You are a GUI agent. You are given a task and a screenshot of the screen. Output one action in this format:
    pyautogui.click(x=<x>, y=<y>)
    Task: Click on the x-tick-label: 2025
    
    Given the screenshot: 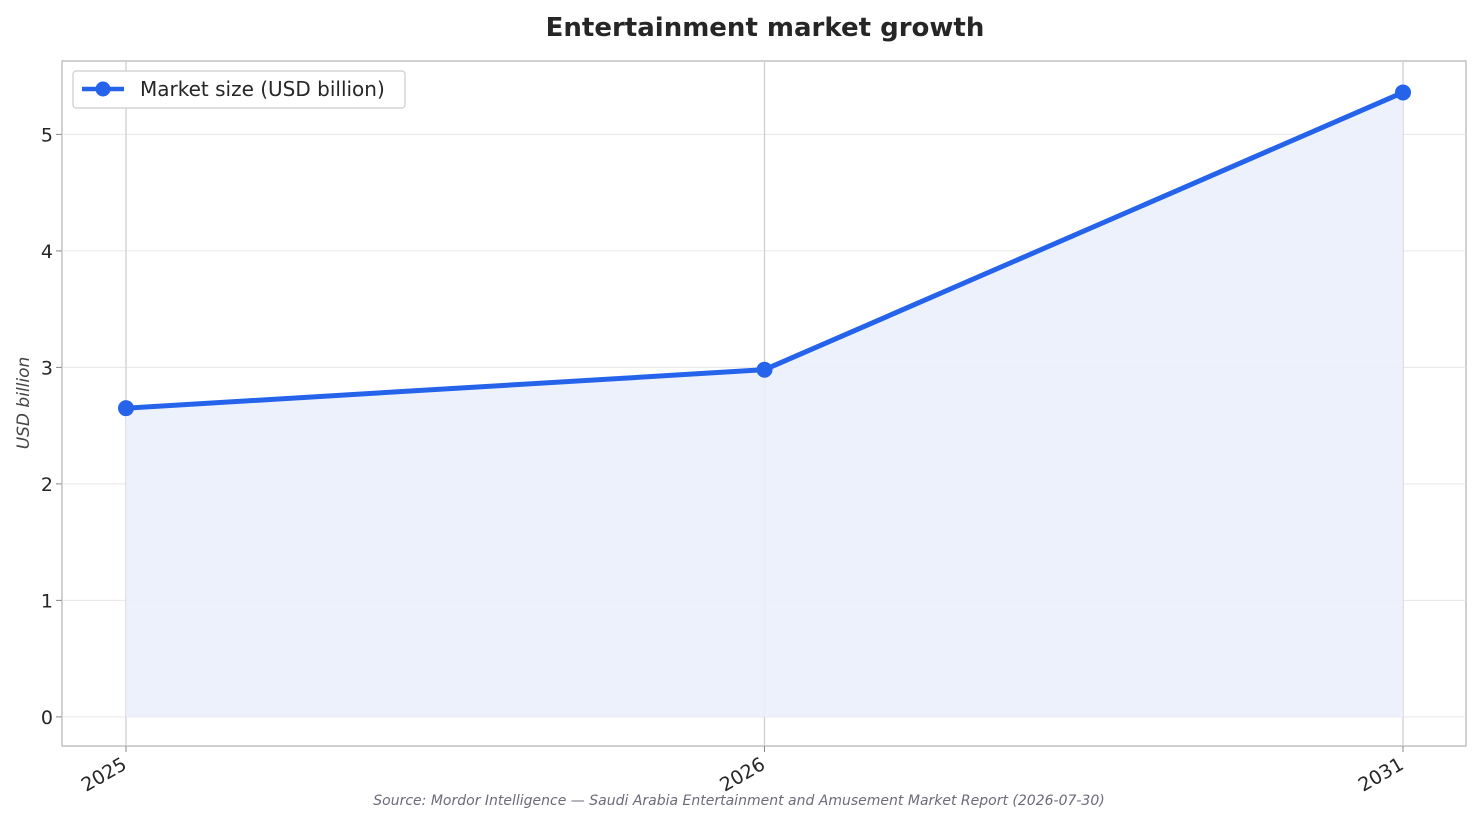 What is the action you would take?
    pyautogui.click(x=104, y=774)
    